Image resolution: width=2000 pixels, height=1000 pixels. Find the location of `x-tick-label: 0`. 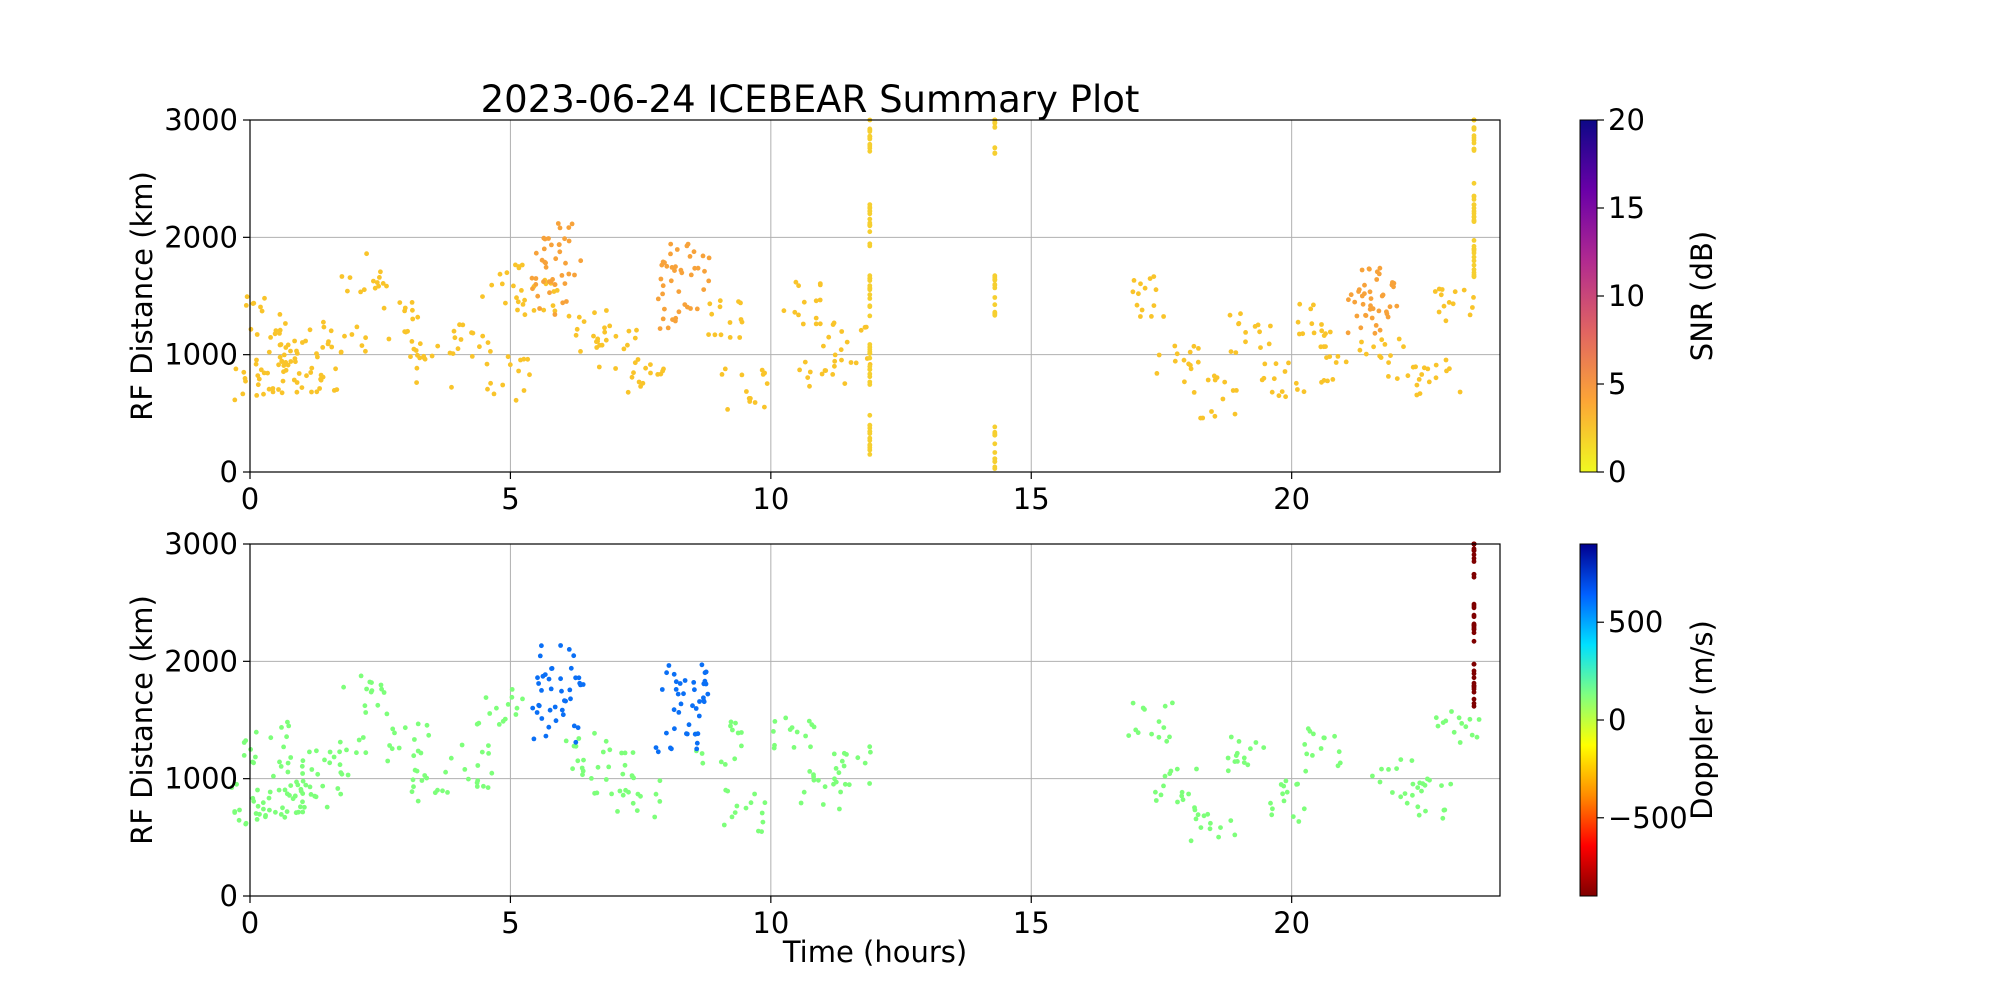

x-tick-label: 0 is located at coordinates (250, 499).